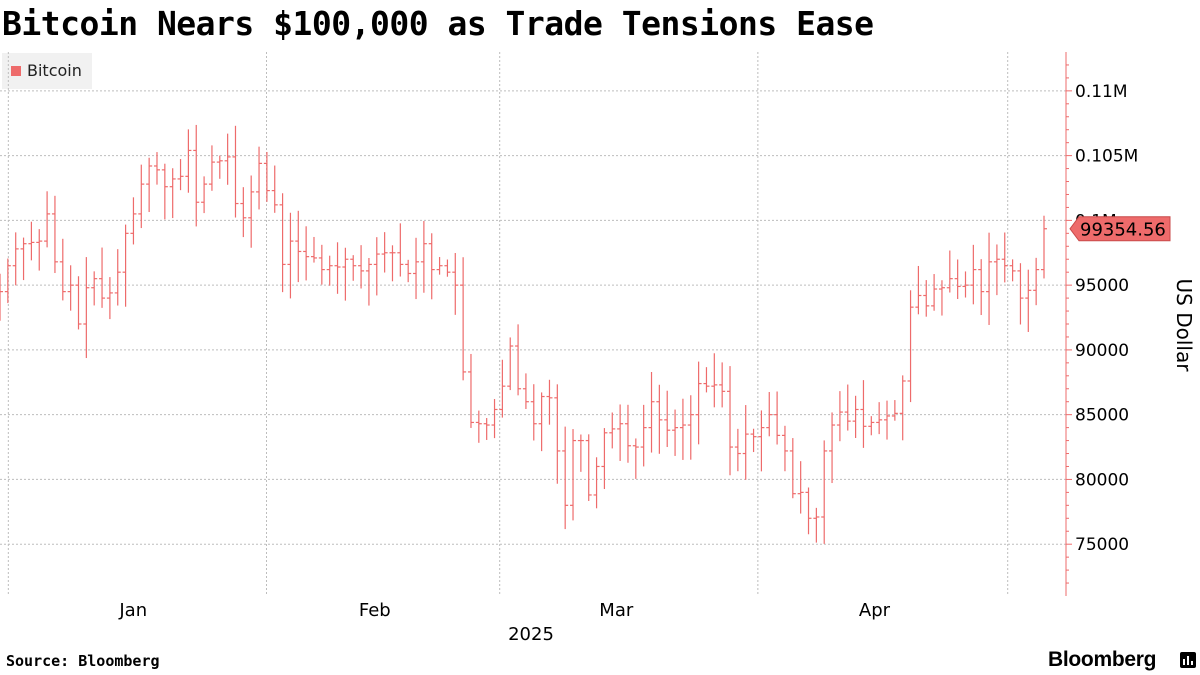  Describe the element at coordinates (1102, 659) in the screenshot. I see `brand-logo: Bloomberg` at that location.